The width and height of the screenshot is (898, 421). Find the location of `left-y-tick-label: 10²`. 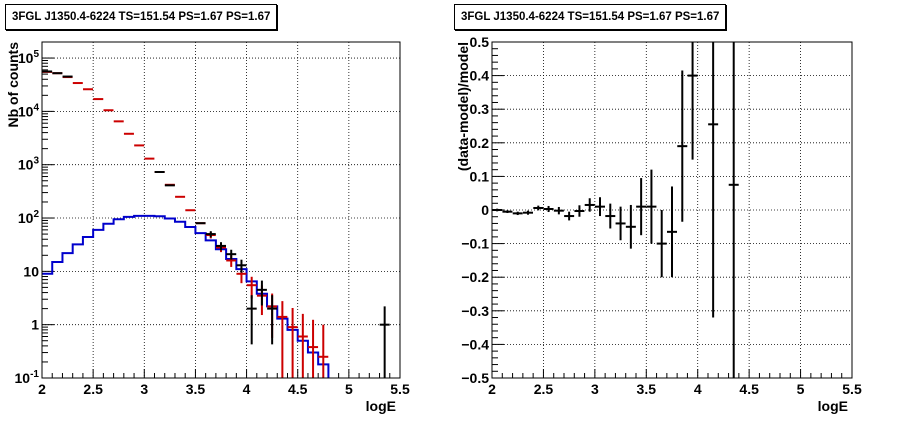

left-y-tick-label: 10² is located at coordinates (29, 217).